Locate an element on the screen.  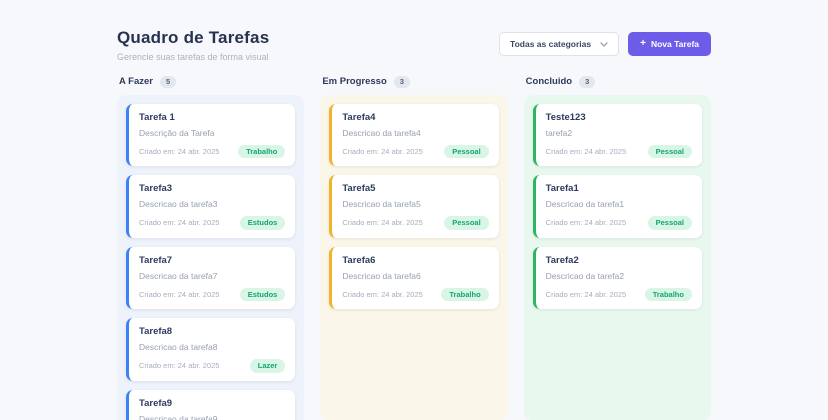
task-title: Tarefa4 is located at coordinates (359, 117).